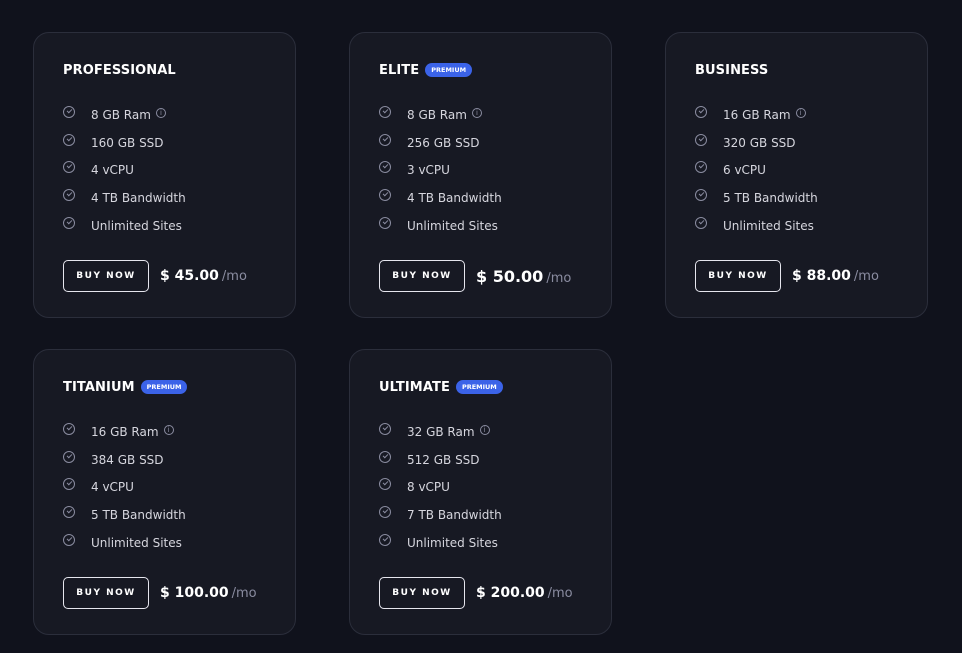 This screenshot has width=962, height=653. Describe the element at coordinates (194, 593) in the screenshot. I see `price-amount: $ 100.00` at that location.